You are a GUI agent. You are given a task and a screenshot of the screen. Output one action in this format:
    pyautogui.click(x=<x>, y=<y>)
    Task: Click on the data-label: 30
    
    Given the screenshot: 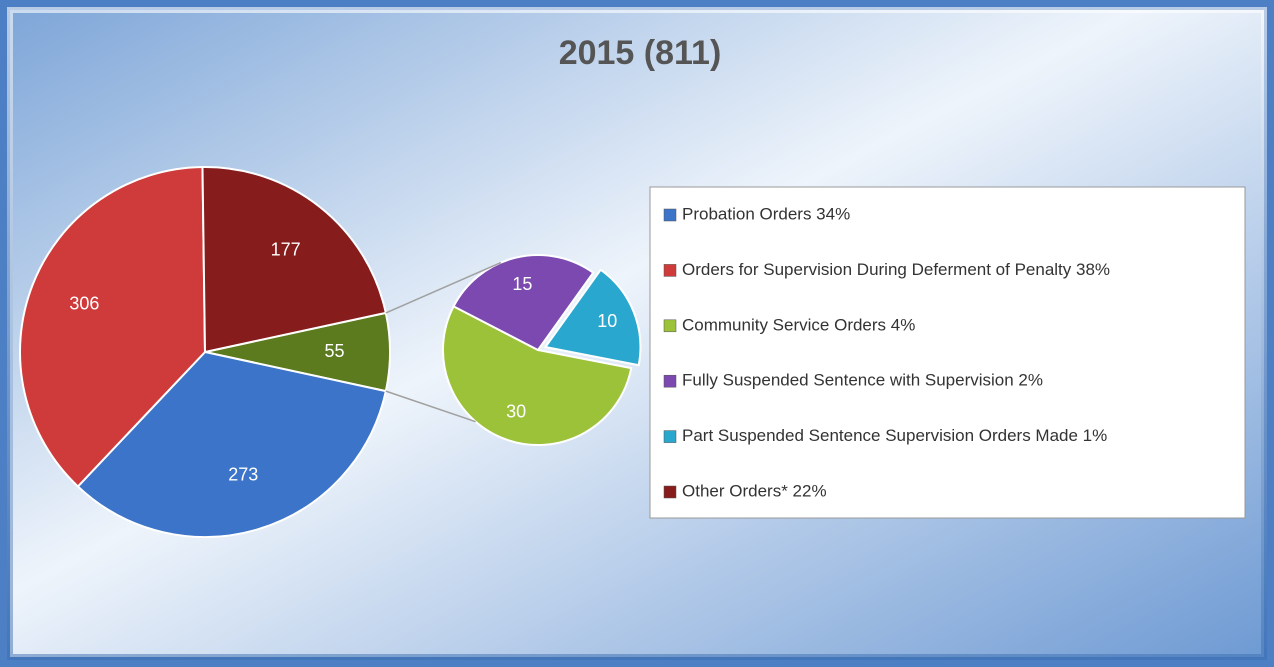 What is the action you would take?
    pyautogui.click(x=516, y=412)
    